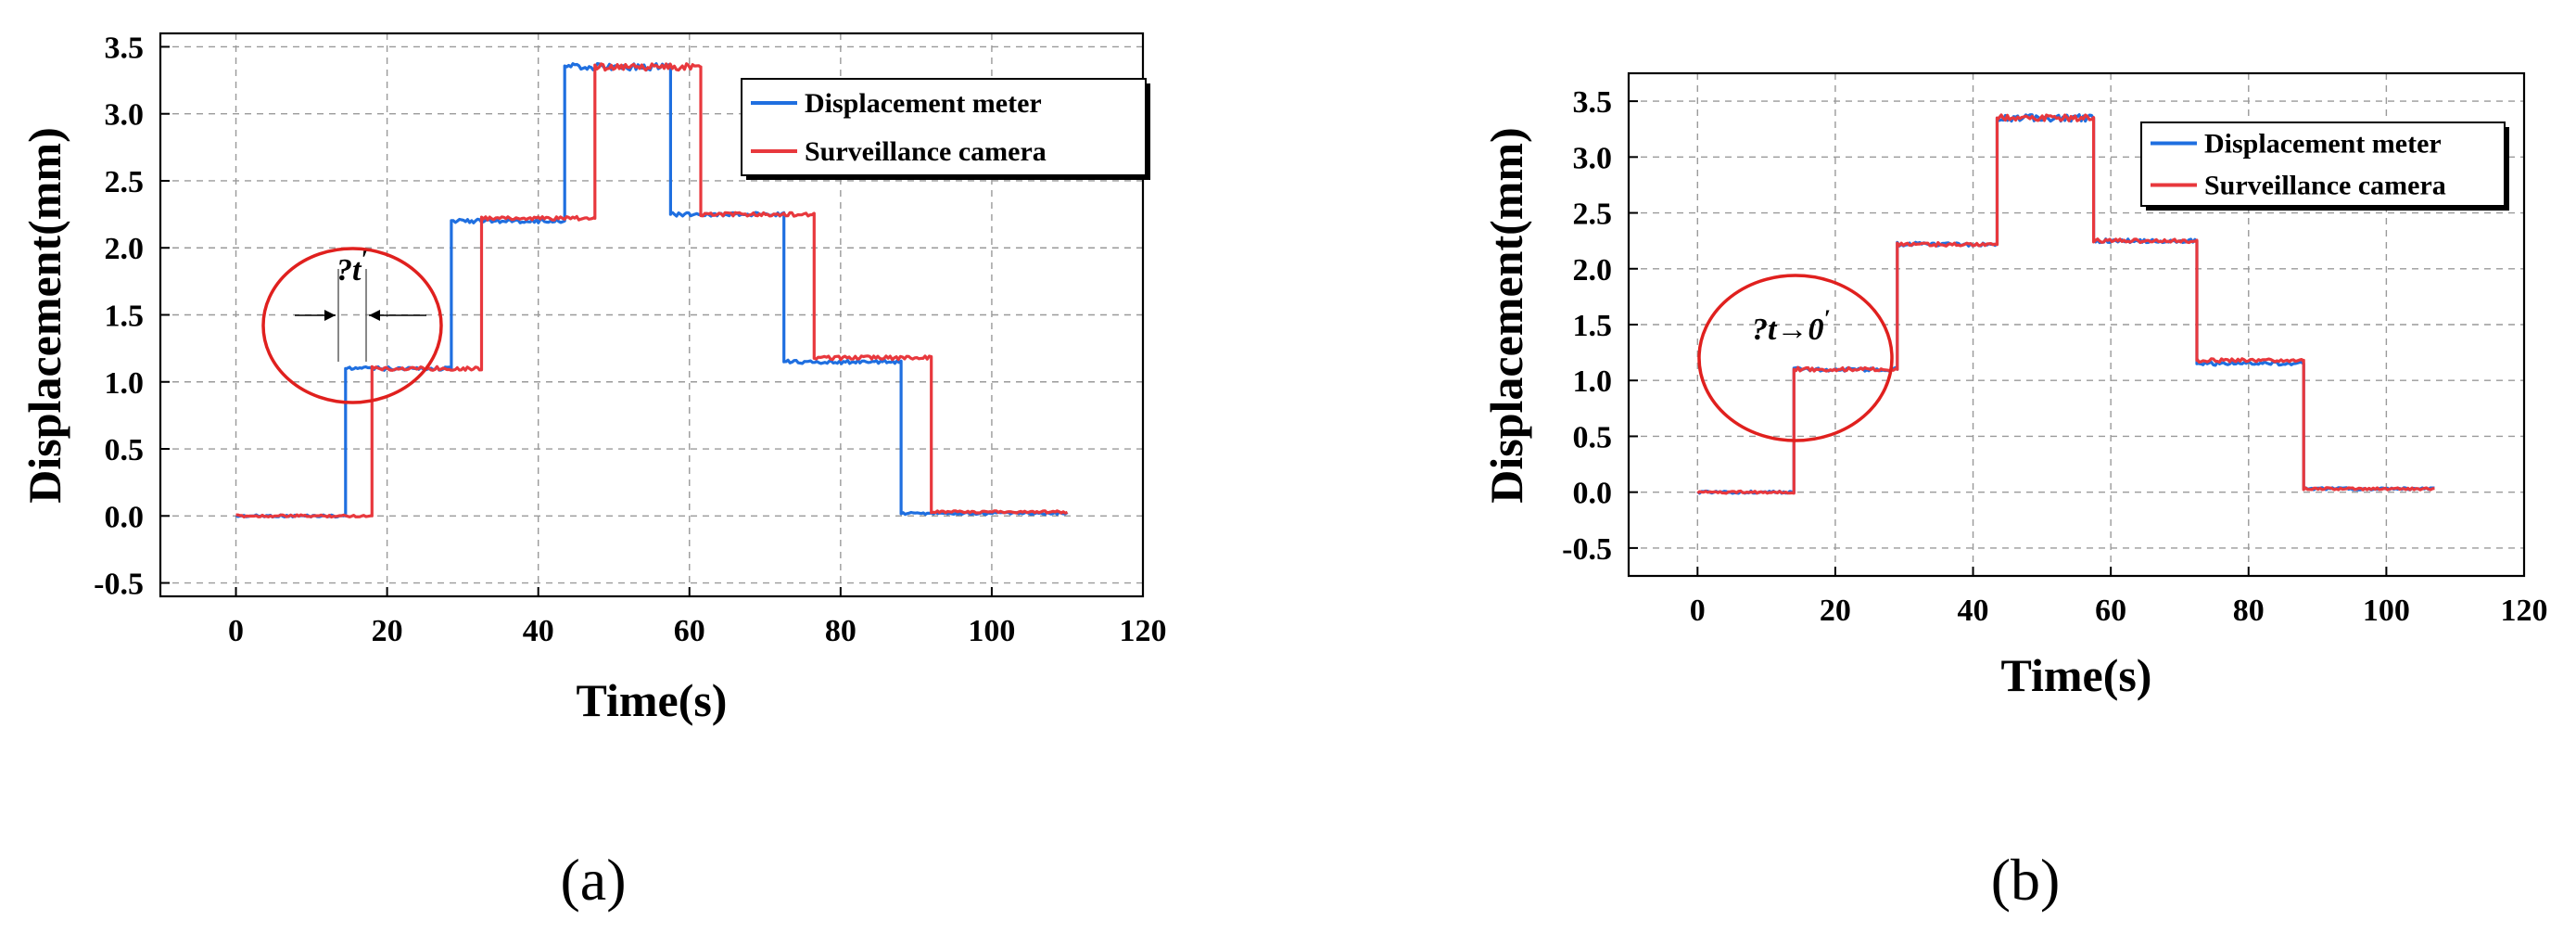 This screenshot has width=2576, height=933. I want to click on annotation-arrowhead-right, so click(374, 315).